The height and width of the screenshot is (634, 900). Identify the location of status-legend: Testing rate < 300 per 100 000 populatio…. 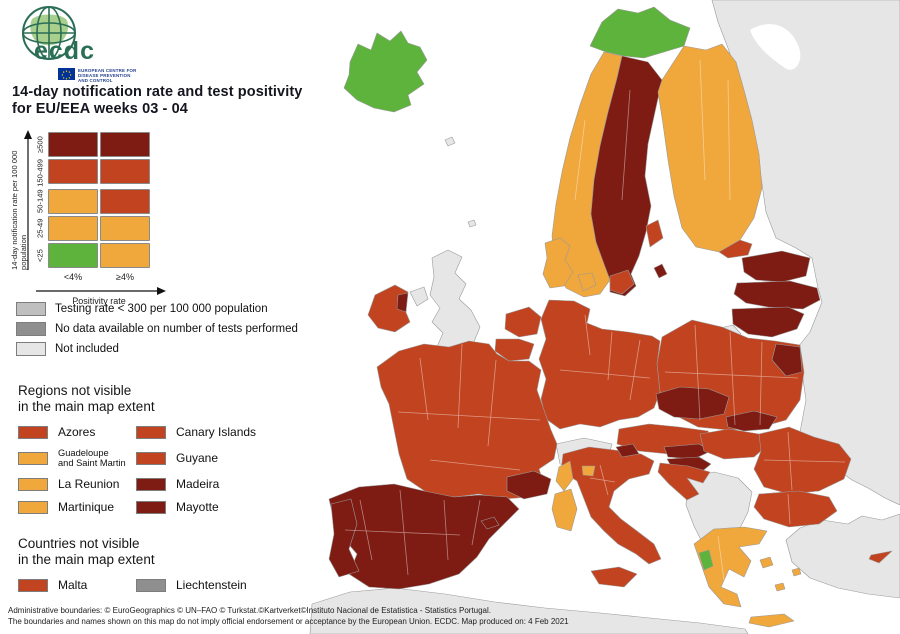
(157, 329).